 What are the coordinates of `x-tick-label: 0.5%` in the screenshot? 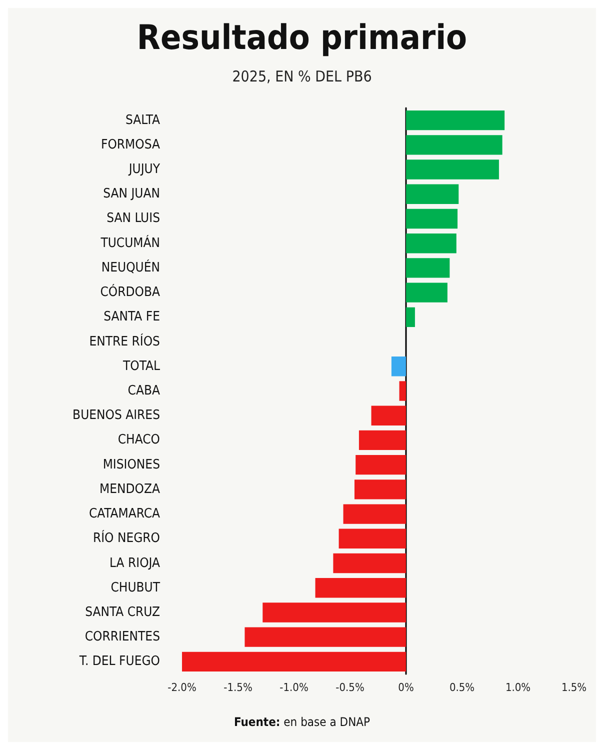 It's located at (462, 687).